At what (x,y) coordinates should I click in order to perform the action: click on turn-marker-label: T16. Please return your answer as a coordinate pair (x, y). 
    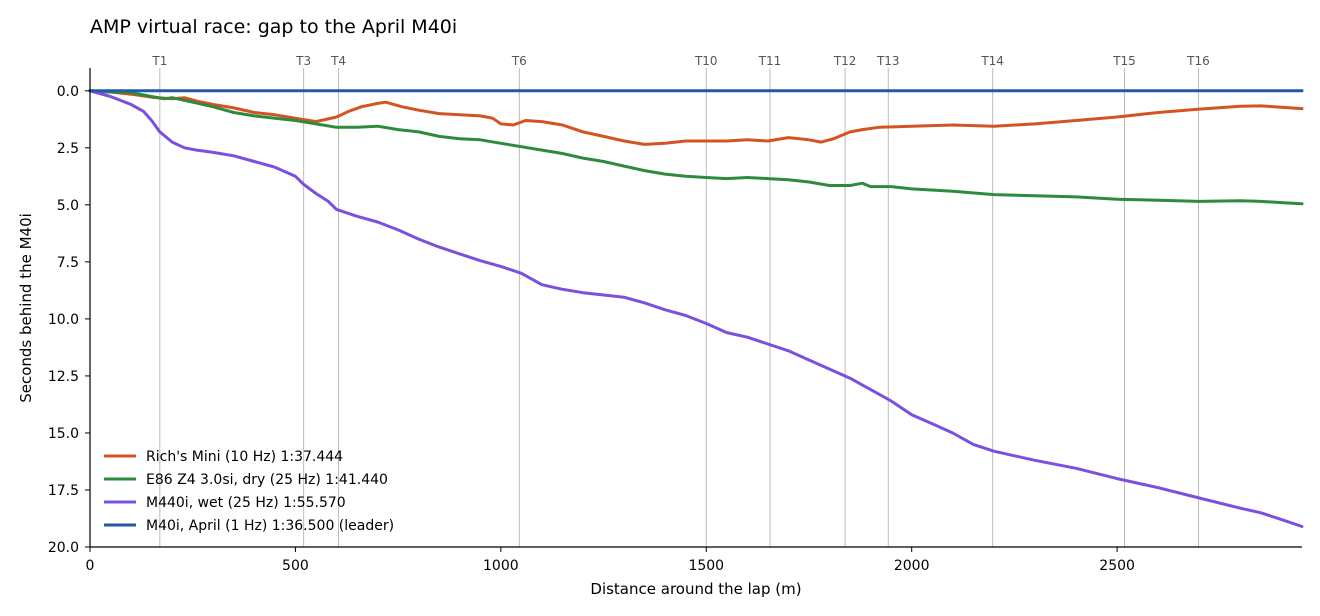
    Looking at the image, I should click on (1198, 61).